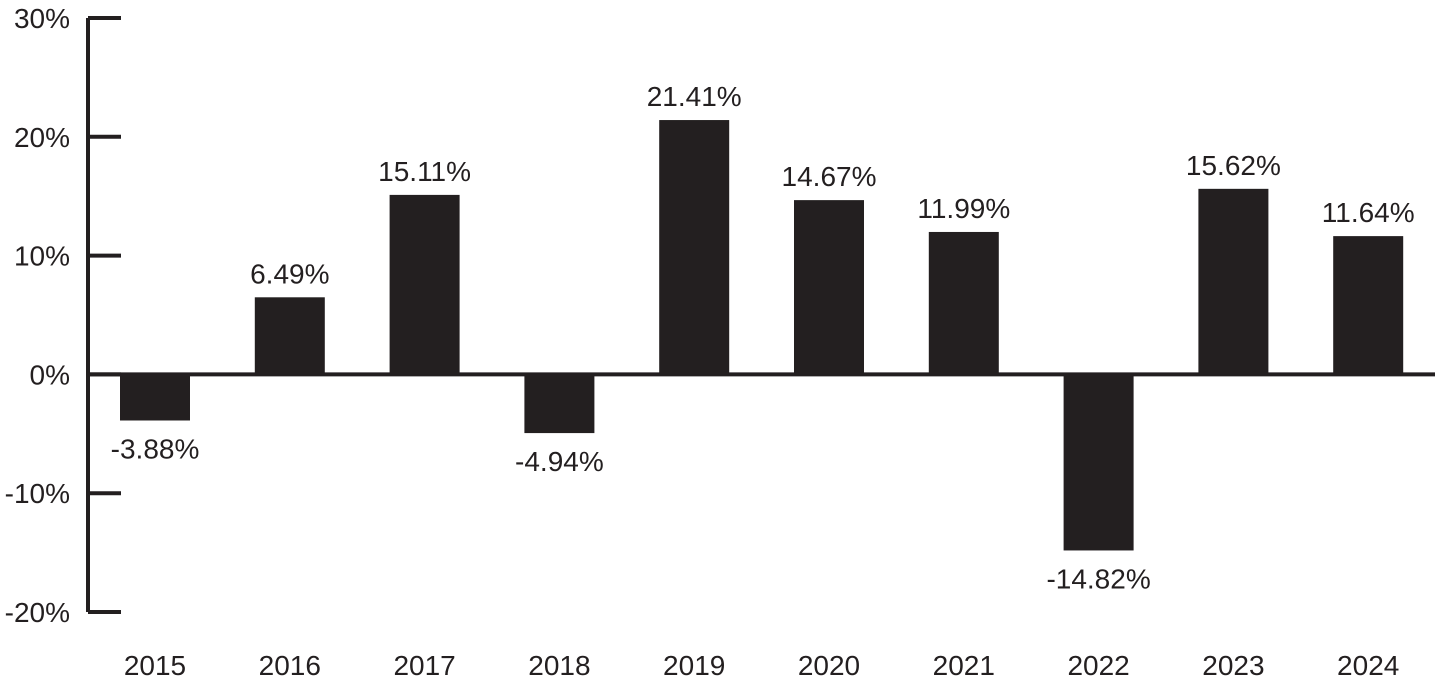 The image size is (1435, 685). I want to click on y-tick-label: -10%, so click(37, 493).